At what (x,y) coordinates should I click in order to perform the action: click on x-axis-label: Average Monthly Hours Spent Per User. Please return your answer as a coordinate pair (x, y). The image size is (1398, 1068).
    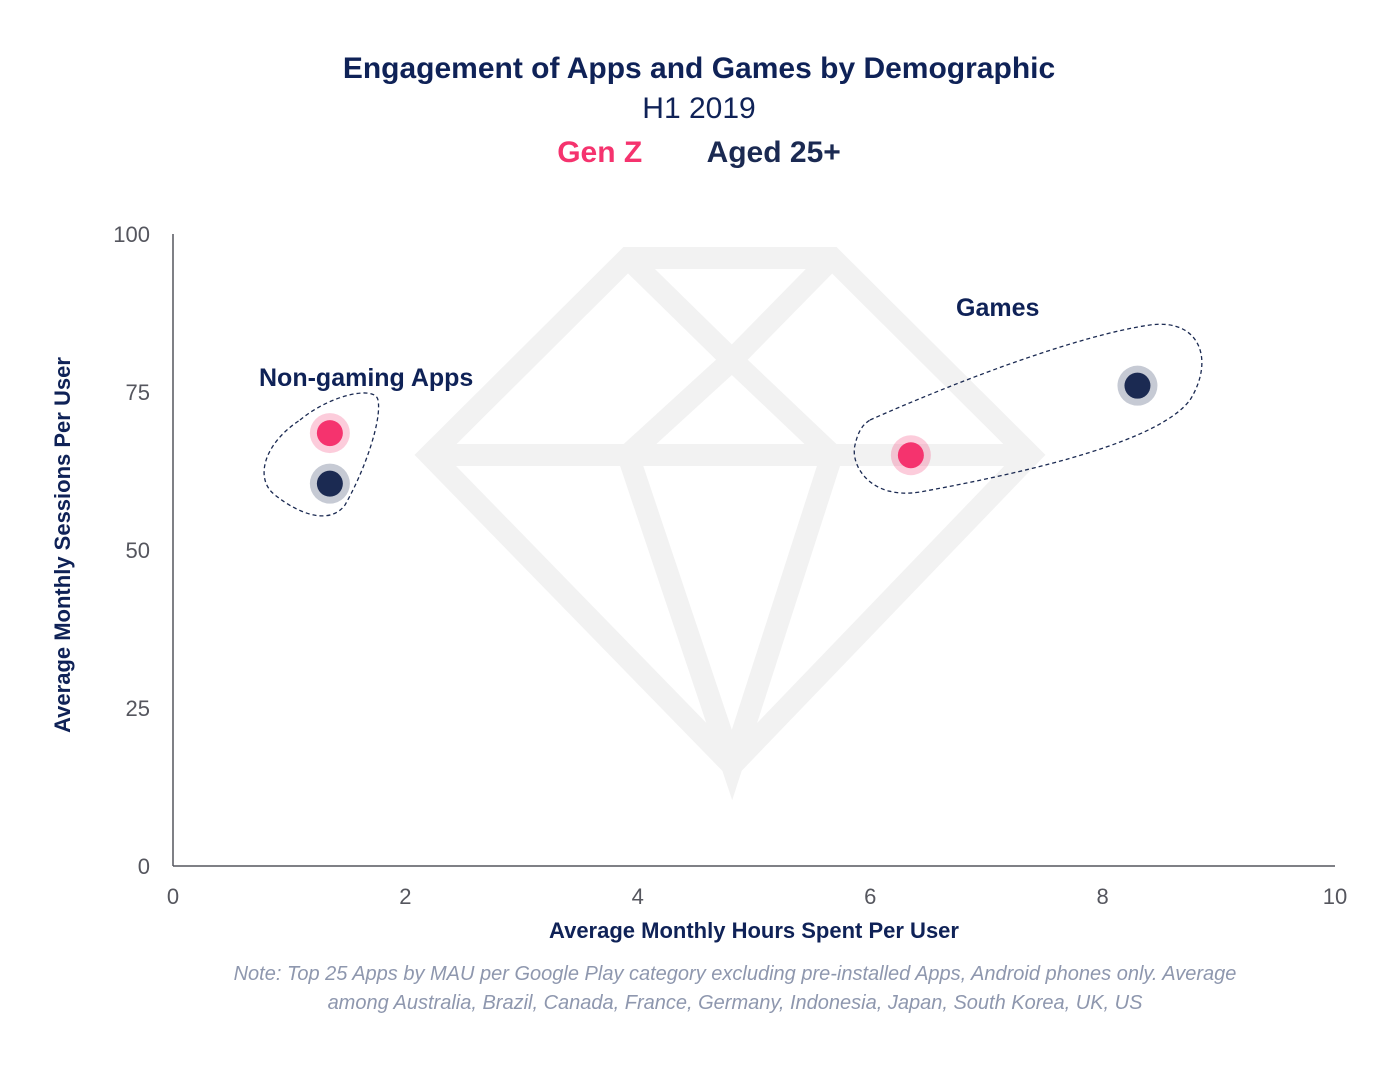
    Looking at the image, I should click on (754, 930).